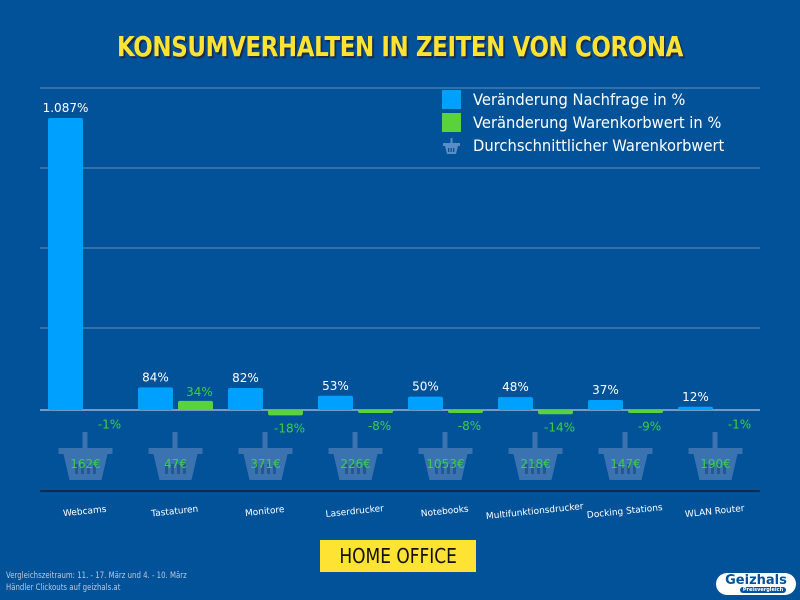  What do you see at coordinates (559, 428) in the screenshot?
I see `basket-change-label: -14%` at bounding box center [559, 428].